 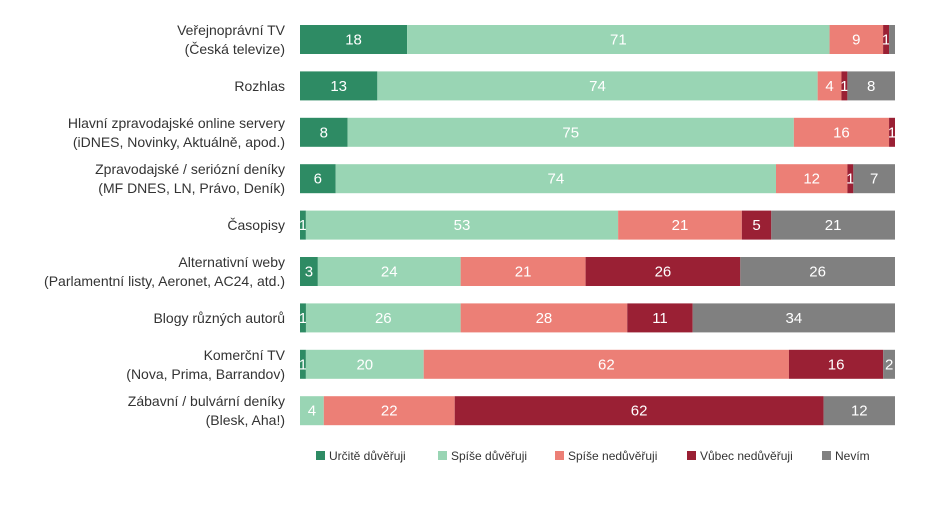 I want to click on data-label: 7, so click(x=874, y=179).